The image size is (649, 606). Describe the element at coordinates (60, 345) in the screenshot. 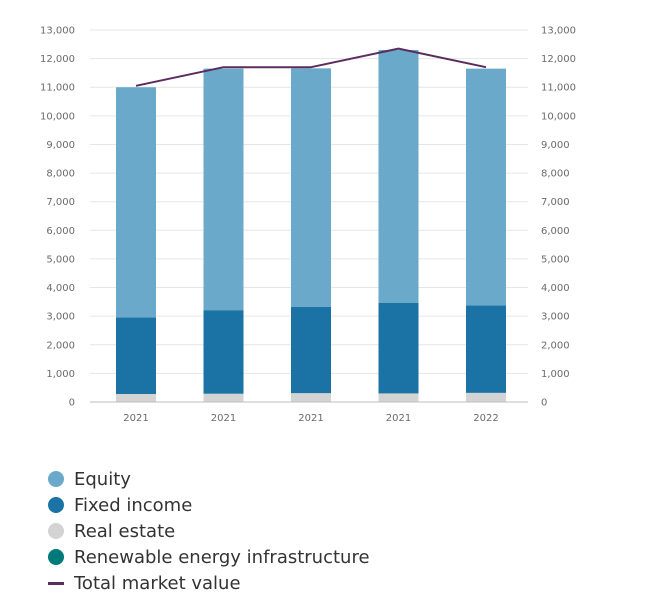

I see `y-tick-label-left: 2,000` at that location.